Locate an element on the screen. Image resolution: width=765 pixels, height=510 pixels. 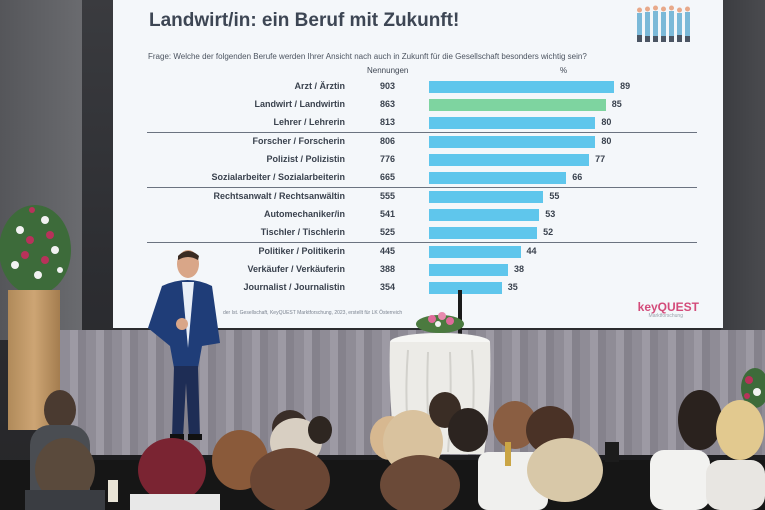
people-group-icon is located at coordinates (663, 23).